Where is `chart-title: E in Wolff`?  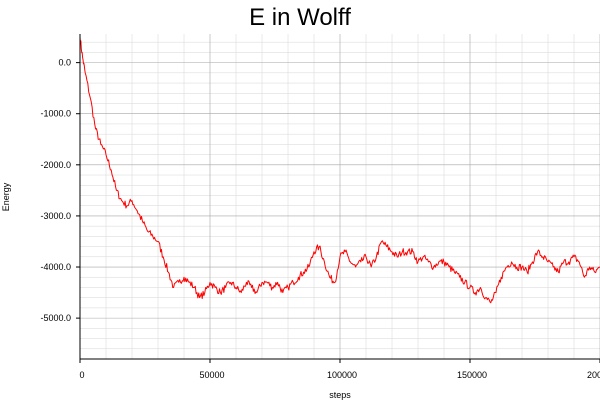
chart-title: E in Wolff is located at coordinates (300, 17).